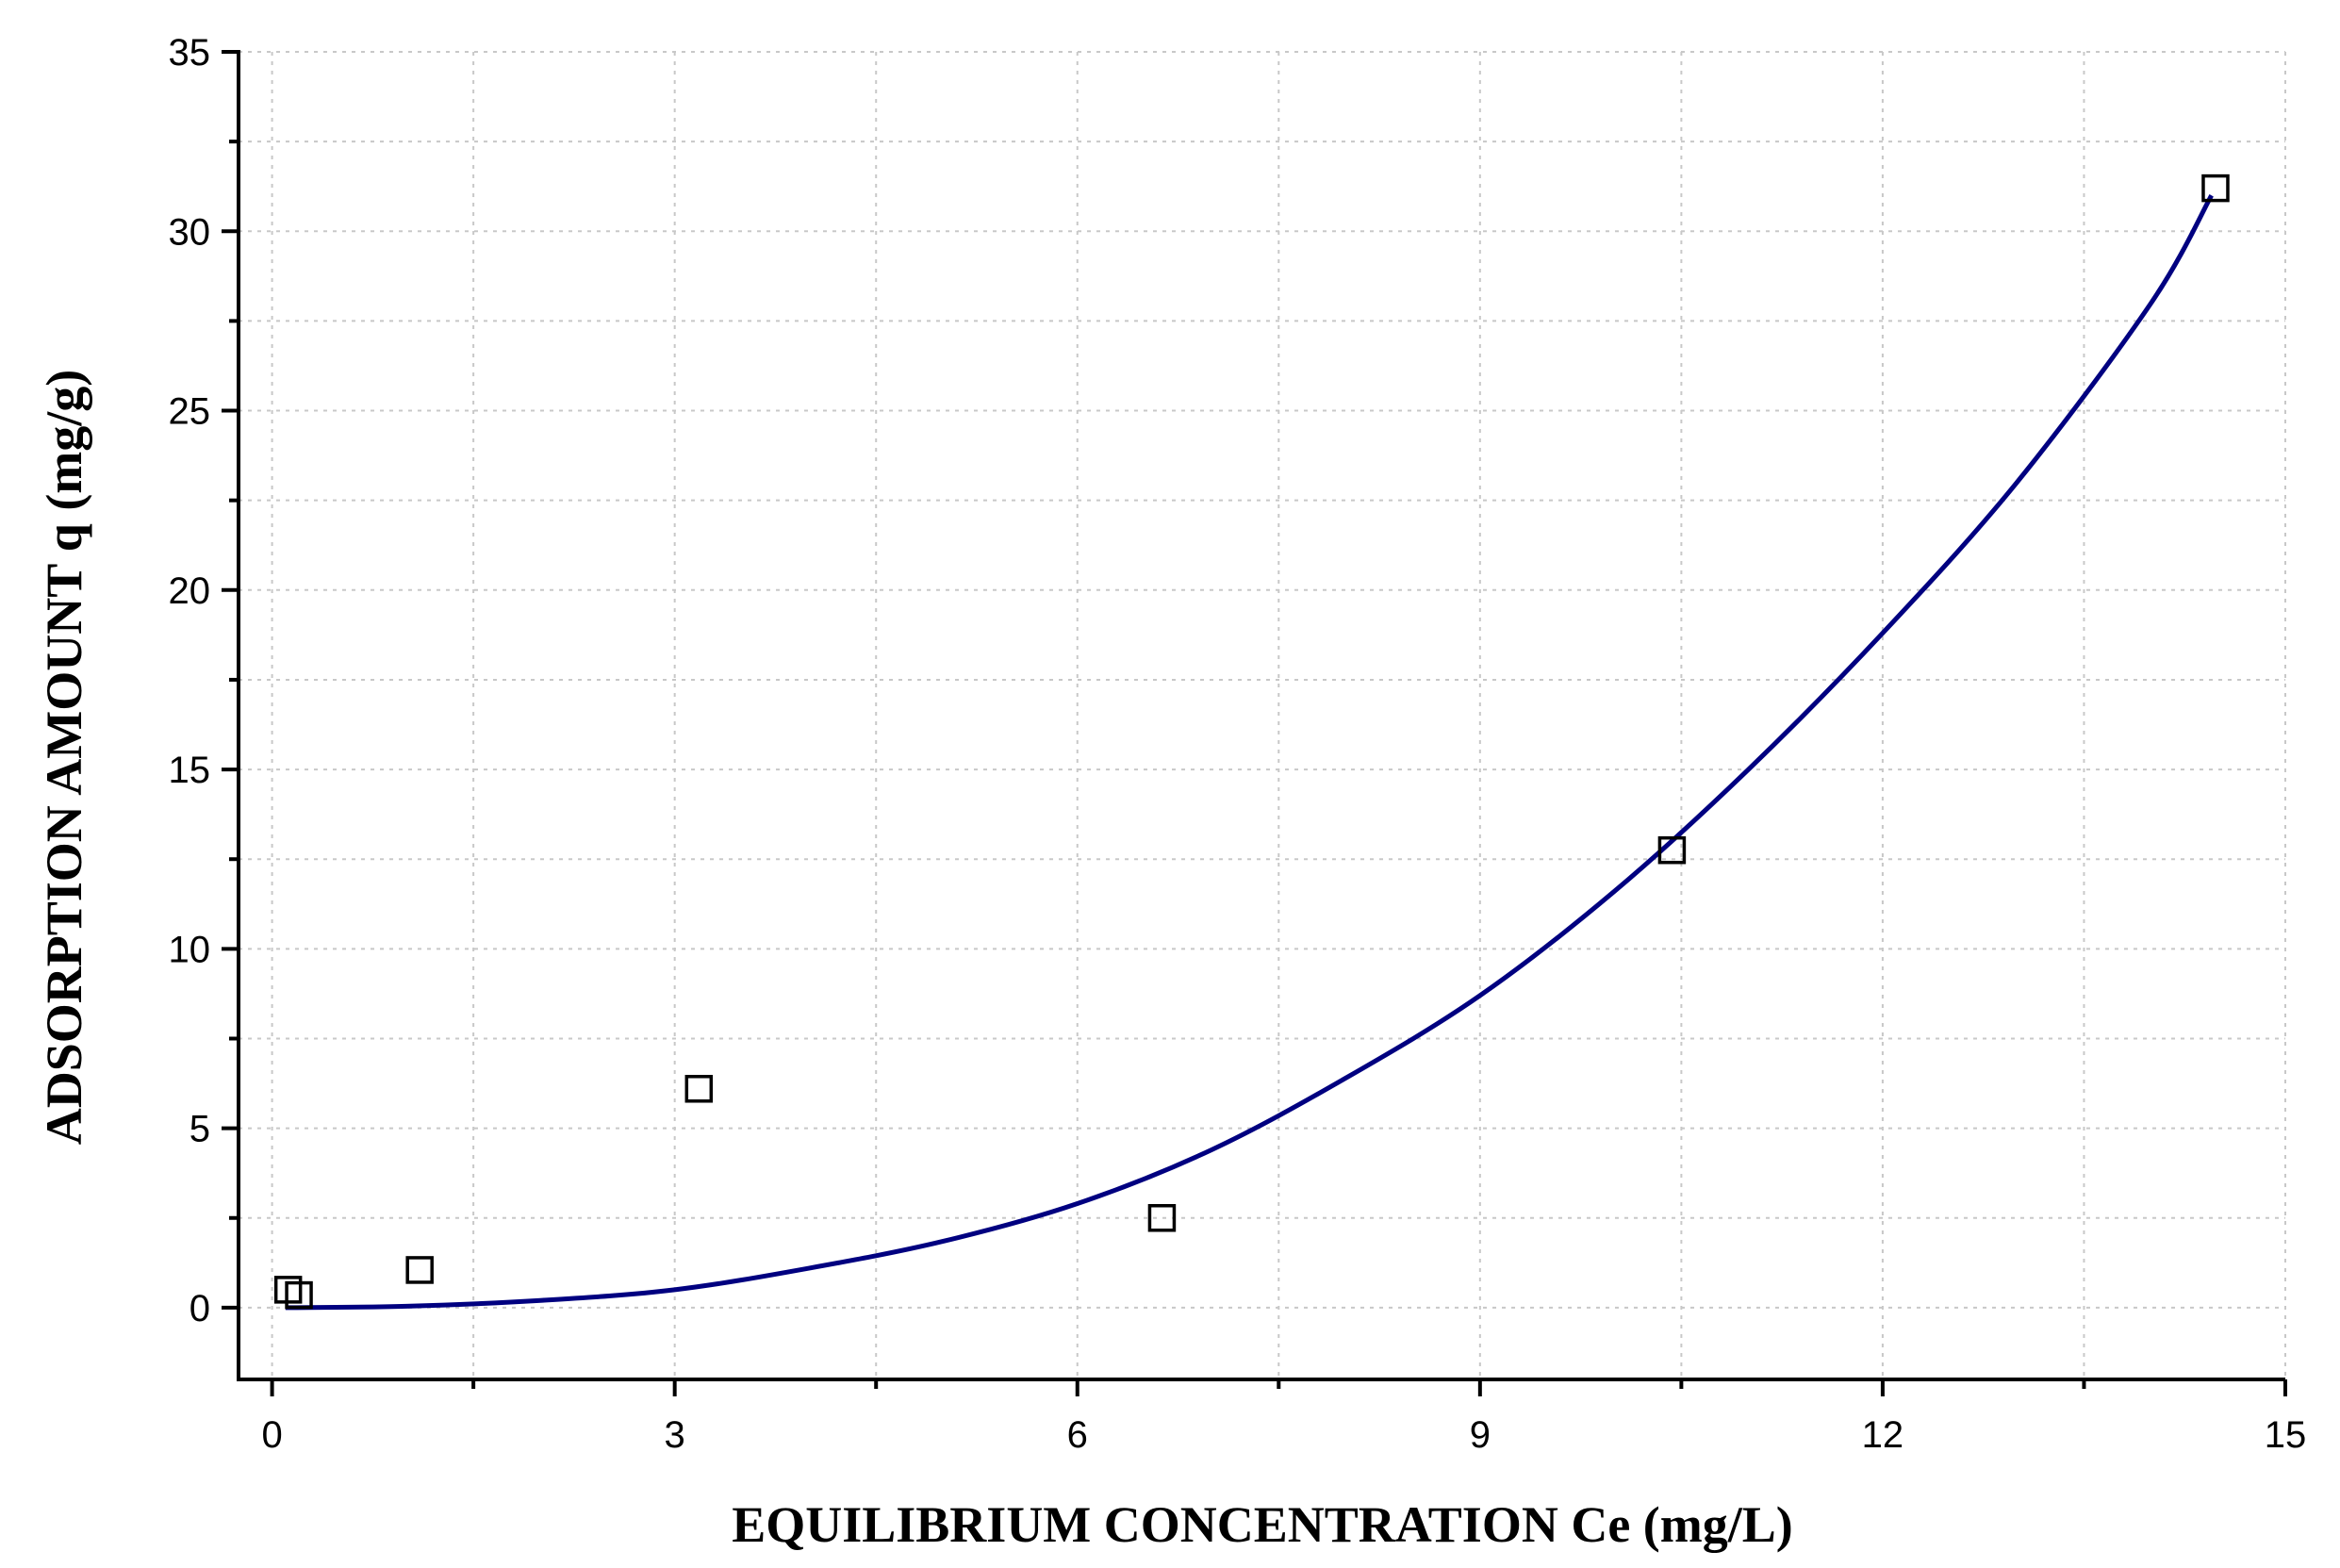 This screenshot has width=2340, height=1568. Describe the element at coordinates (1283, 1417) in the screenshot. I see `x-axis-ticks: 0 3 6 9 12 15` at that location.